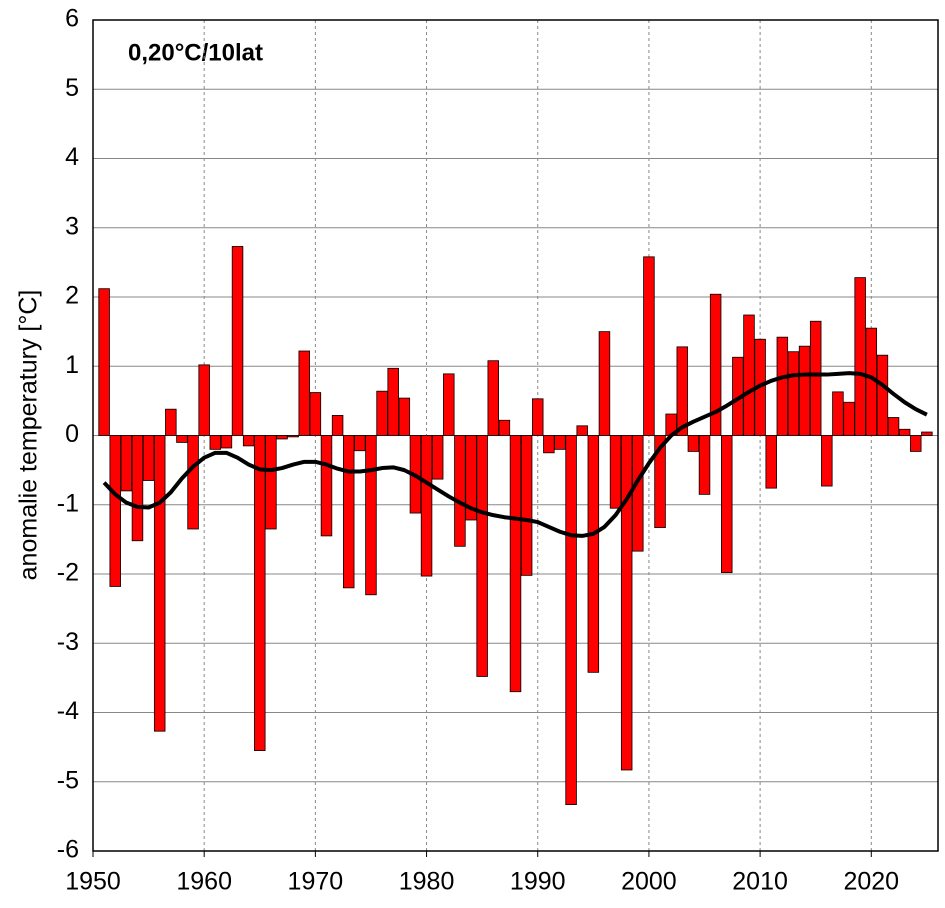  Describe the element at coordinates (72, 19) in the screenshot. I see `y-tick-label: 6` at that location.